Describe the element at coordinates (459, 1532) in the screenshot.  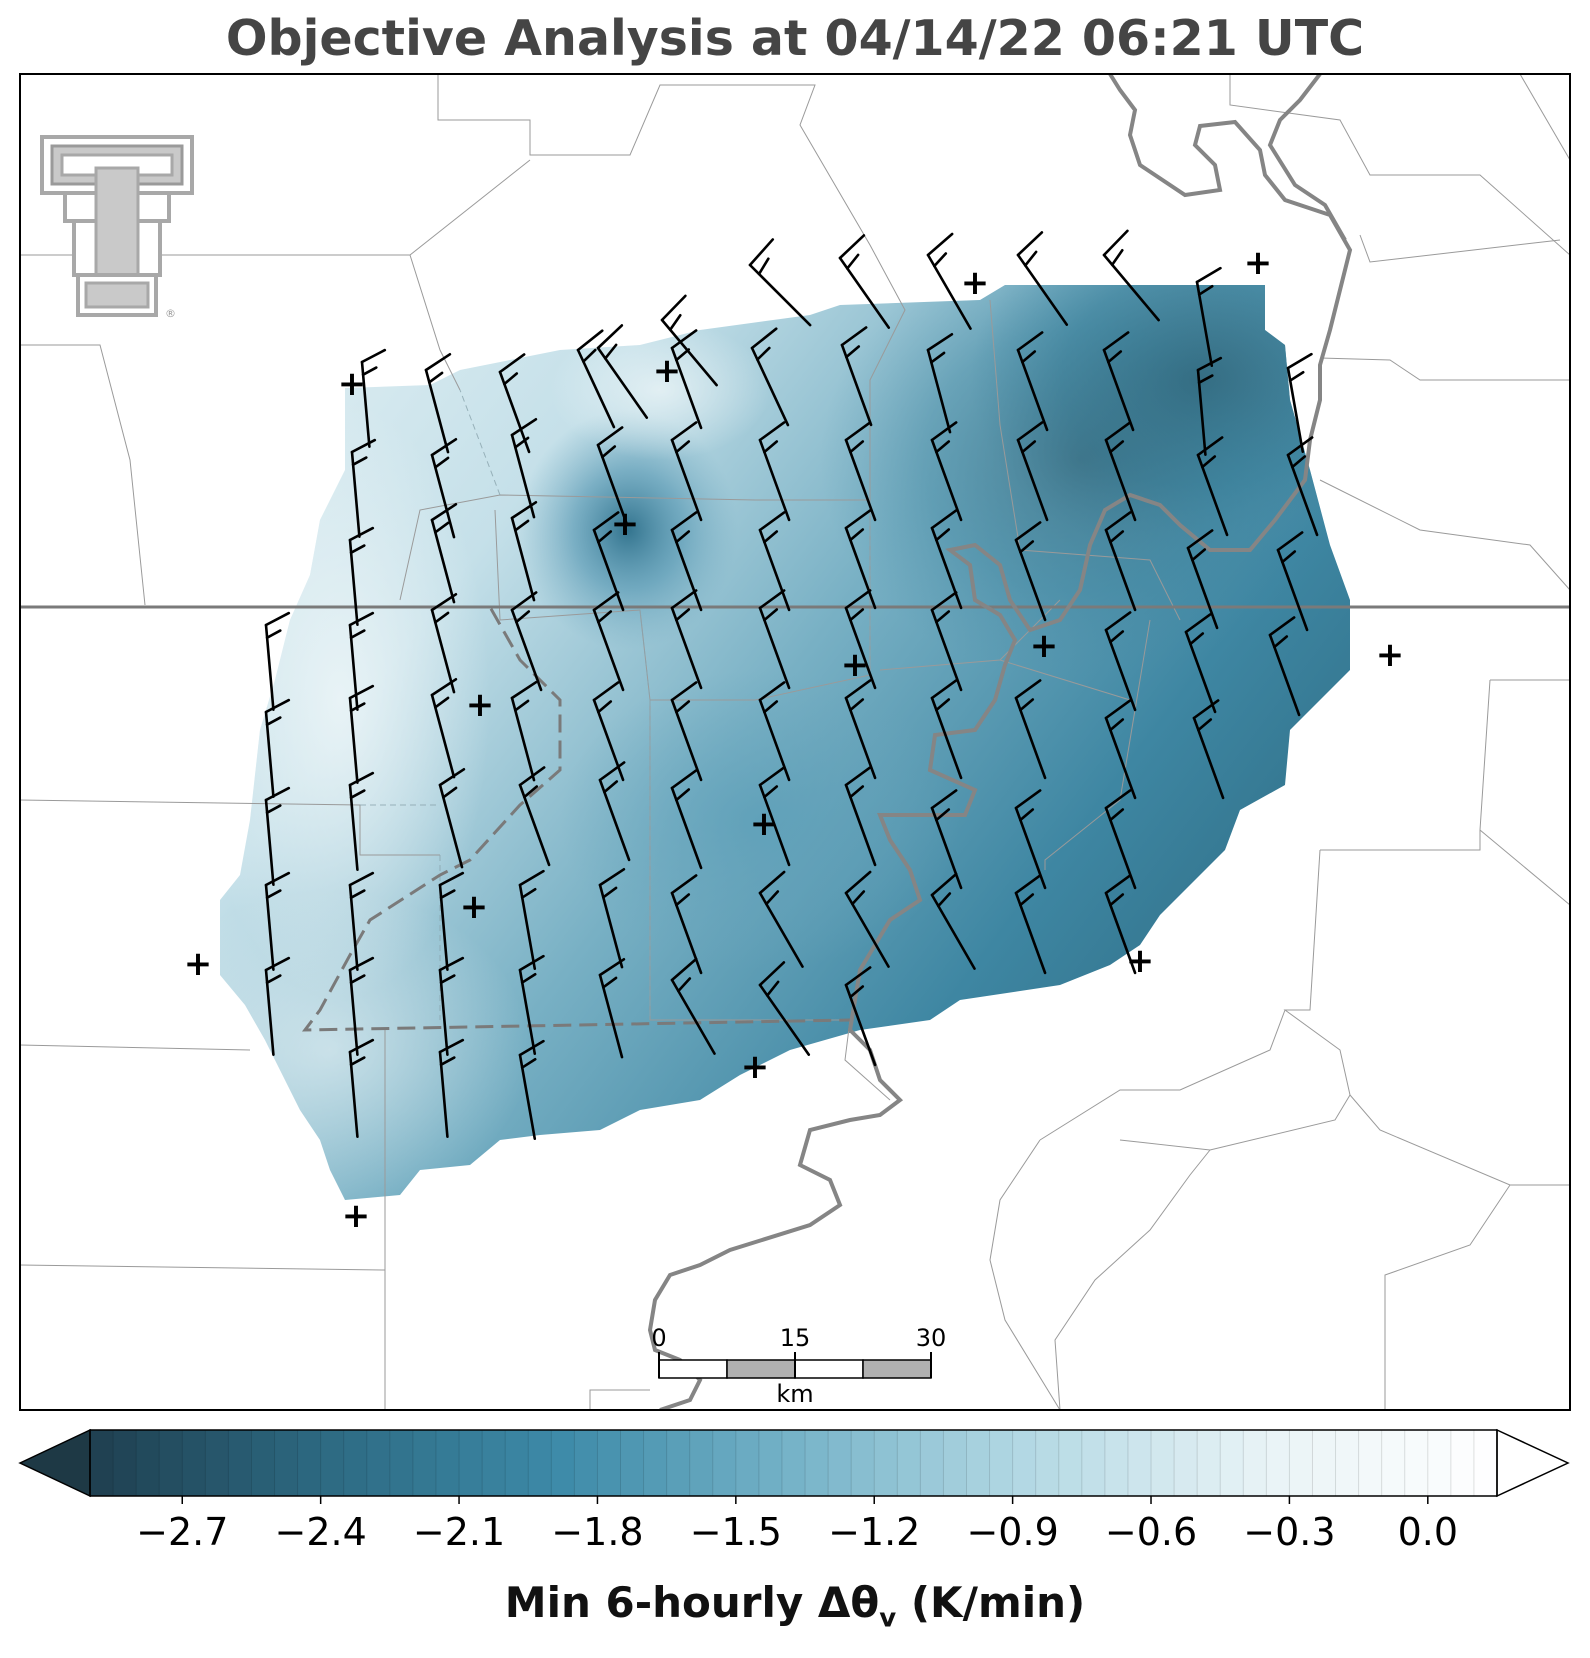
I see `colorbar-tick-label: −2.1` at that location.